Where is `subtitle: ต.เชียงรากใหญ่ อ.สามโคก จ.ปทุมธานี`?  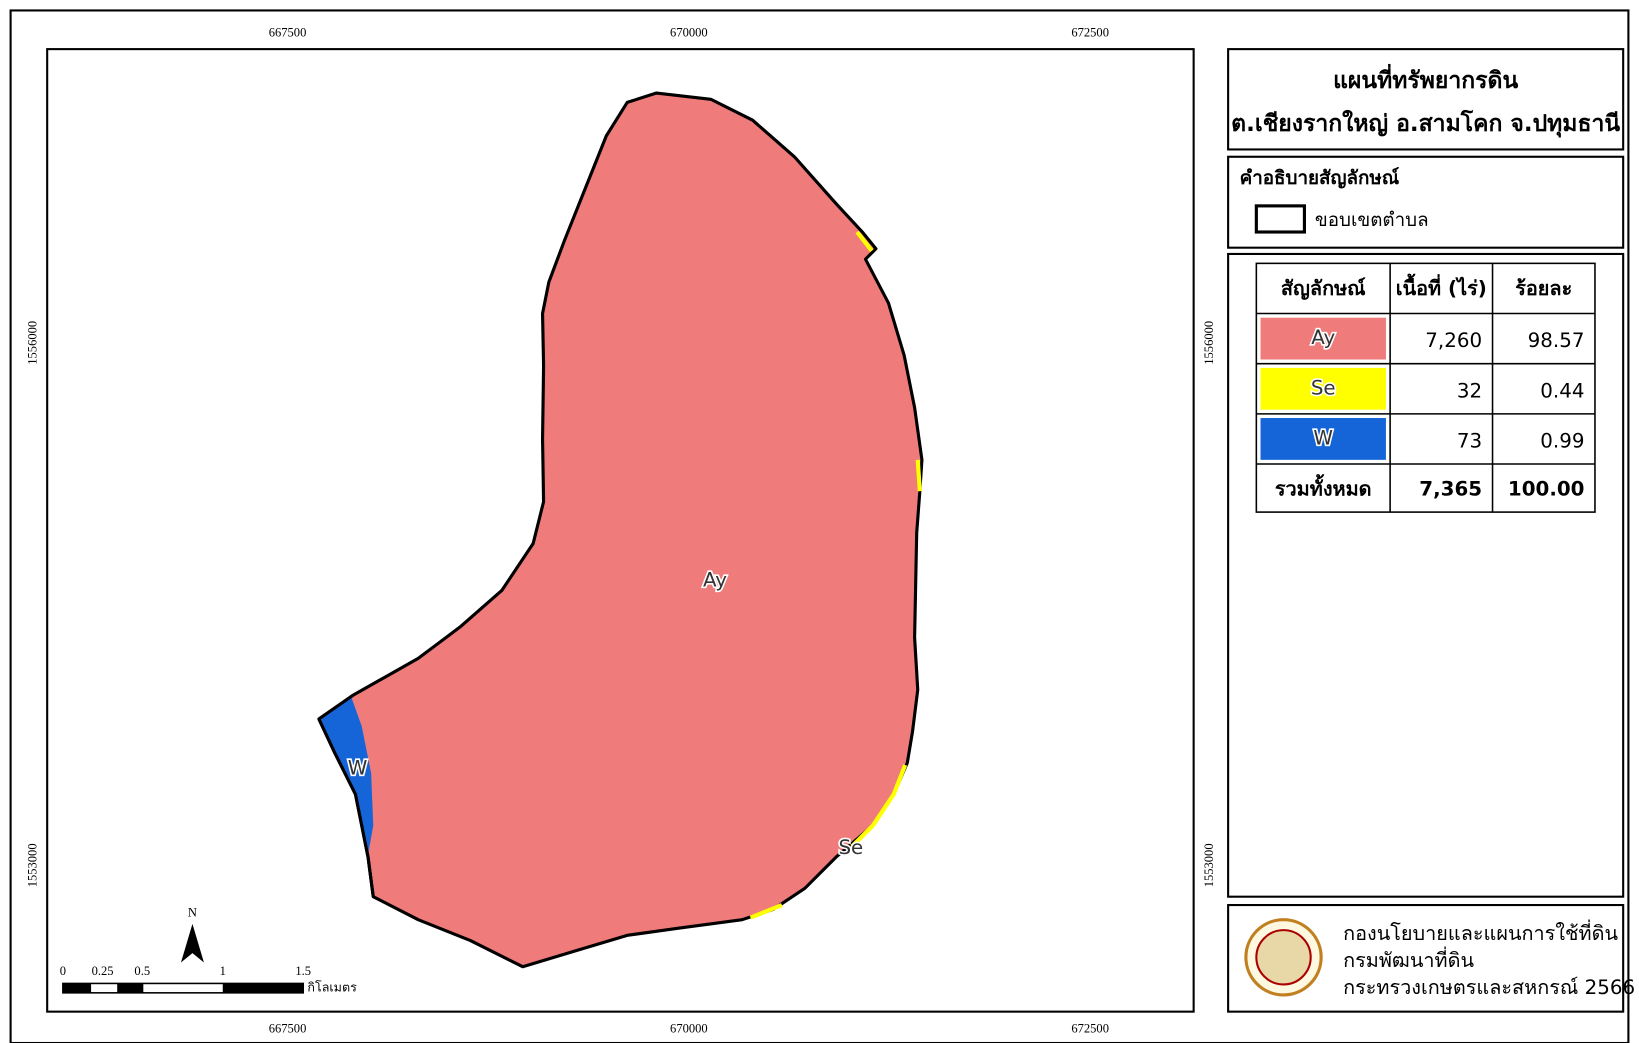 subtitle: ต.เชียงรากใหญ่ อ.สามโคก จ.ปทุมธานี is located at coordinates (1425, 123).